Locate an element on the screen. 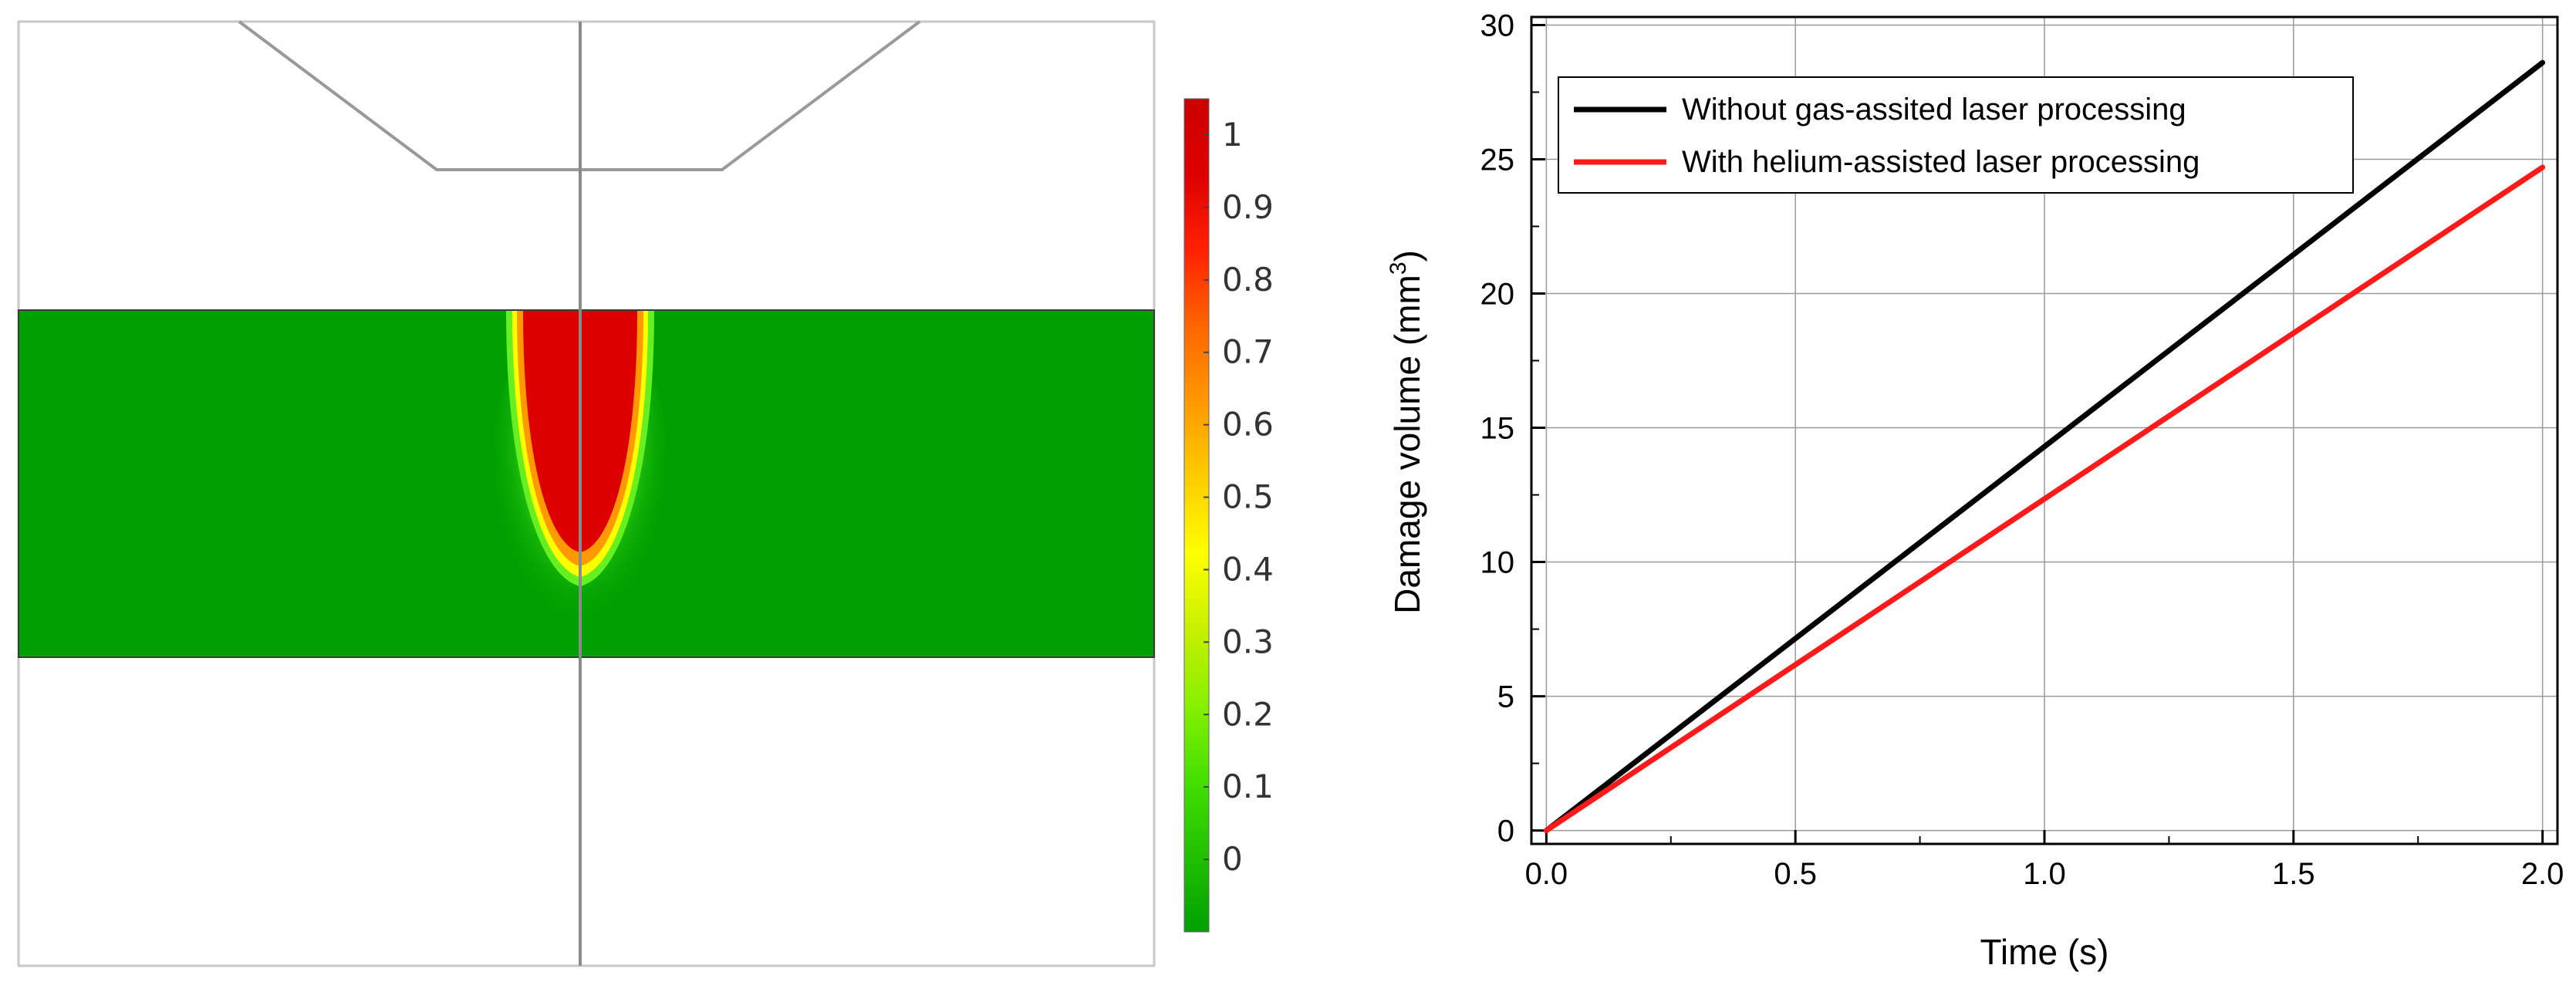 The width and height of the screenshot is (2576, 982). colorbar: 1 0.9 0.8 0.7 0.6 0.5 0.4 0.3 0.2 0.1 0 is located at coordinates (1228, 515).